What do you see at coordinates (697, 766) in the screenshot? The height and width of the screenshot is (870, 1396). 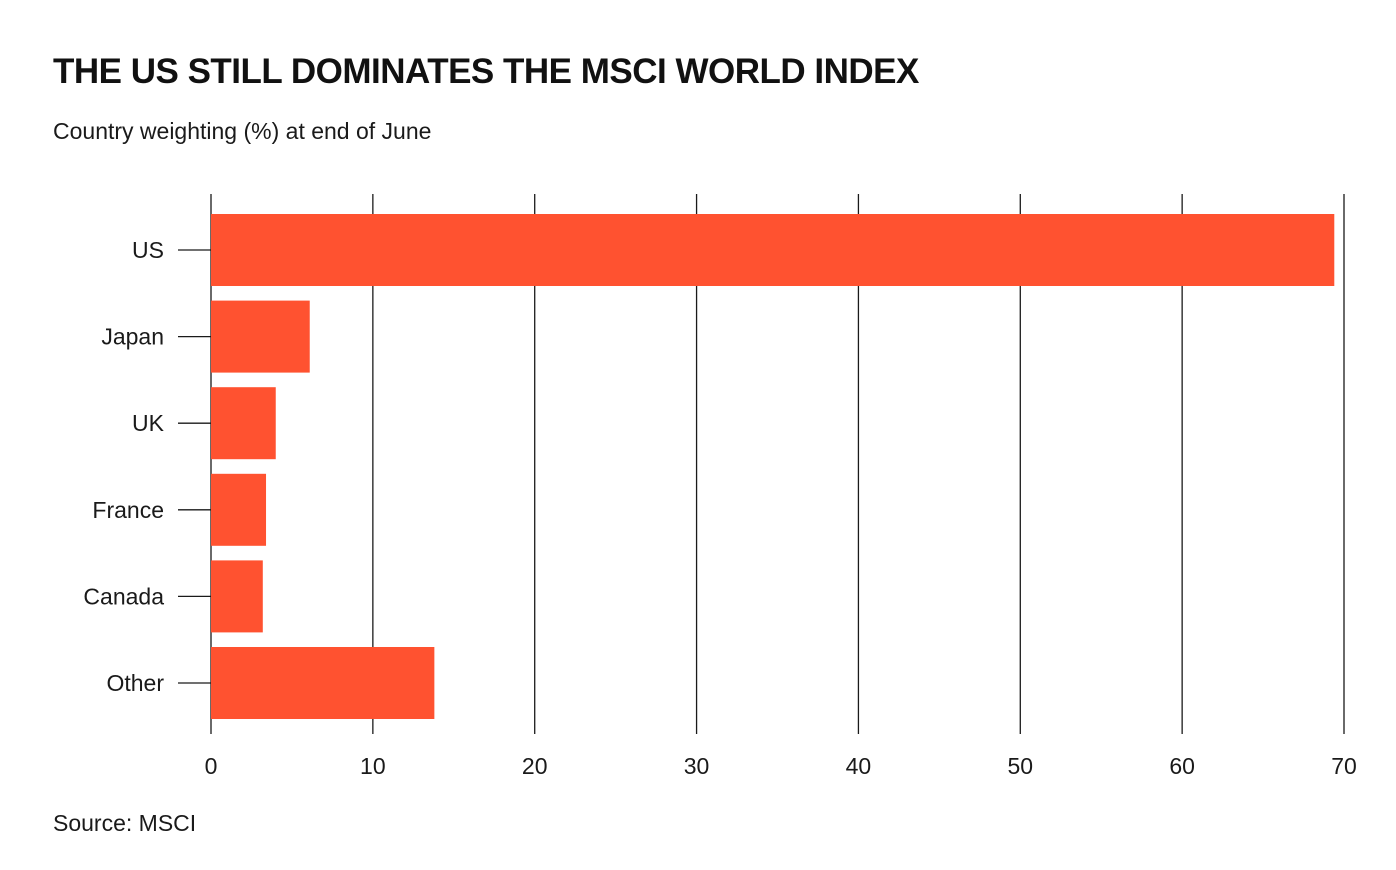 I see `x-tick-label: 30` at bounding box center [697, 766].